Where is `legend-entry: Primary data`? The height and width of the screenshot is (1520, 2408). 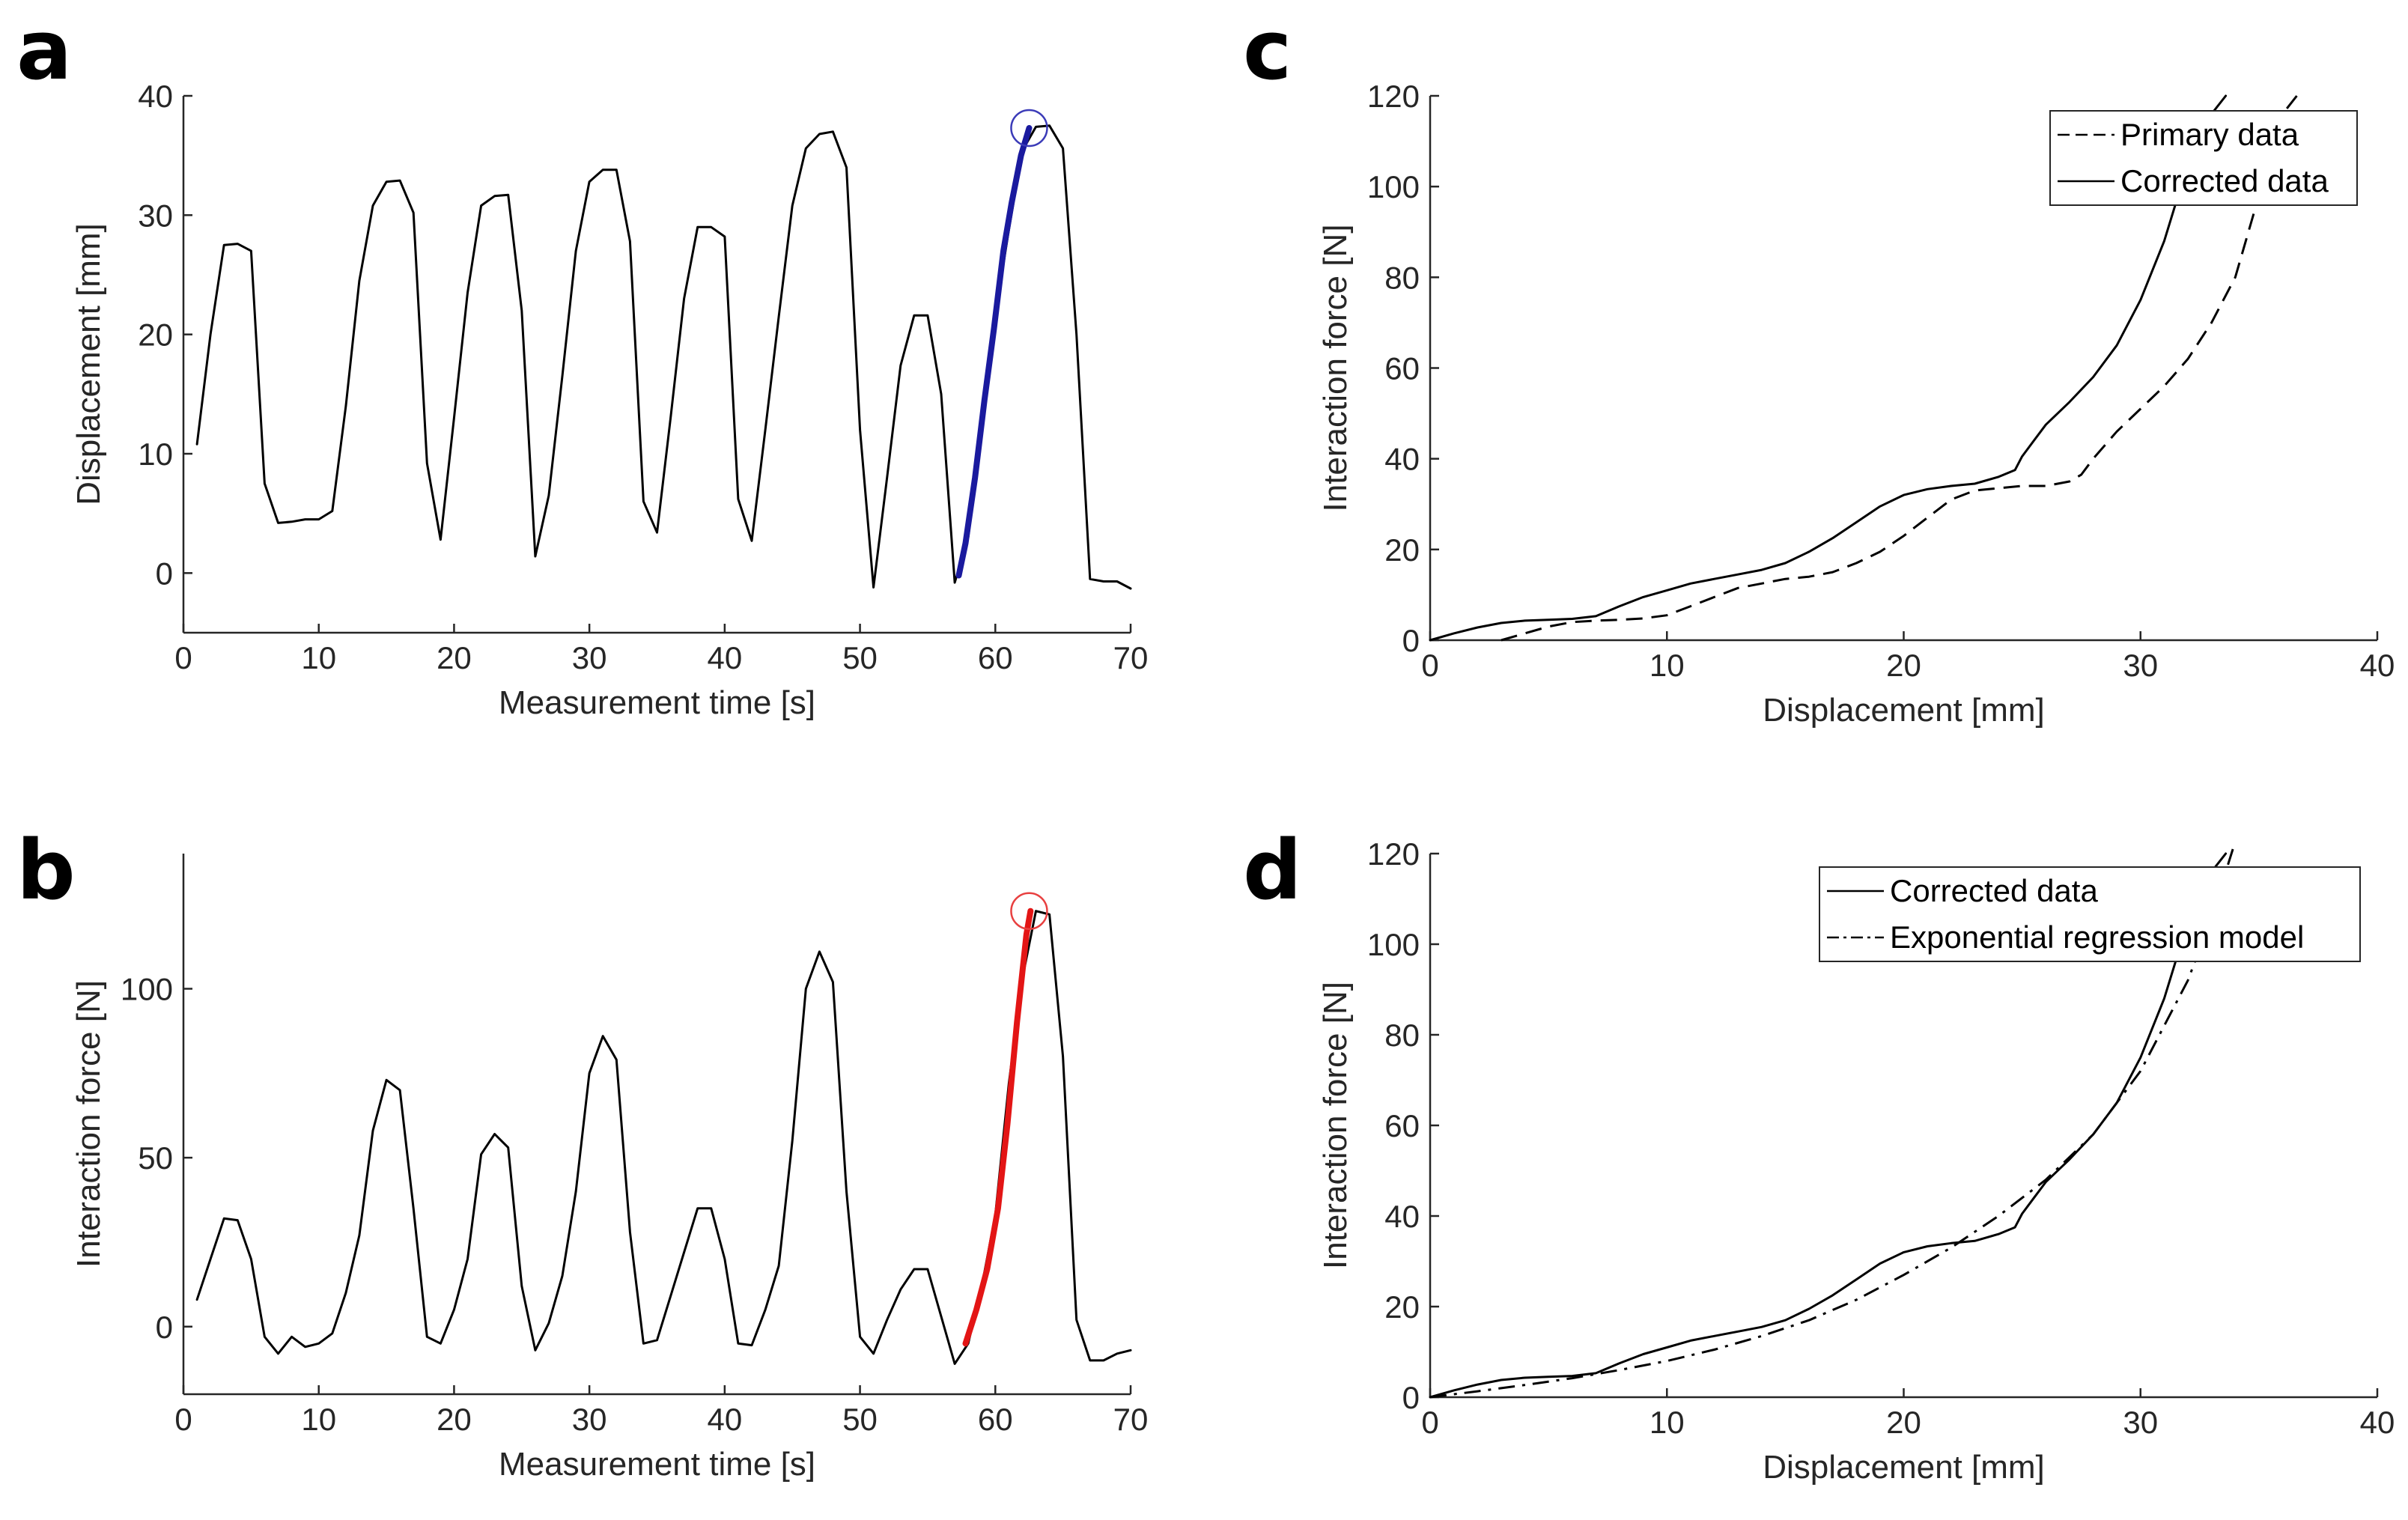 legend-entry: Primary data is located at coordinates (2209, 134).